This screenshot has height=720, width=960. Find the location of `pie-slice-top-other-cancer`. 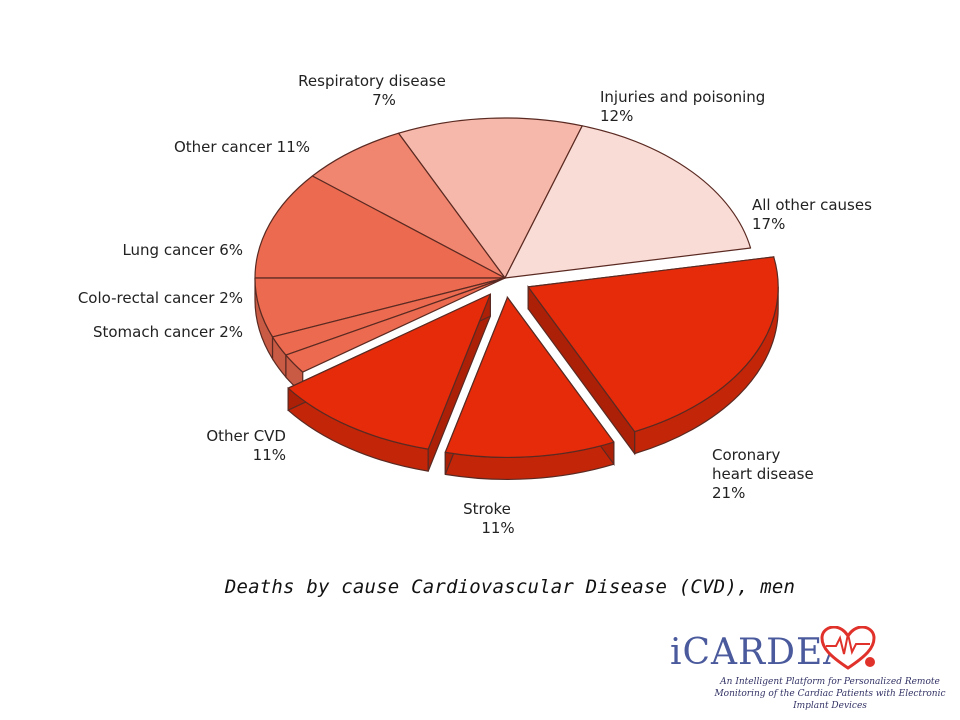

pie-slice-top-other-cancer is located at coordinates (380, 227).